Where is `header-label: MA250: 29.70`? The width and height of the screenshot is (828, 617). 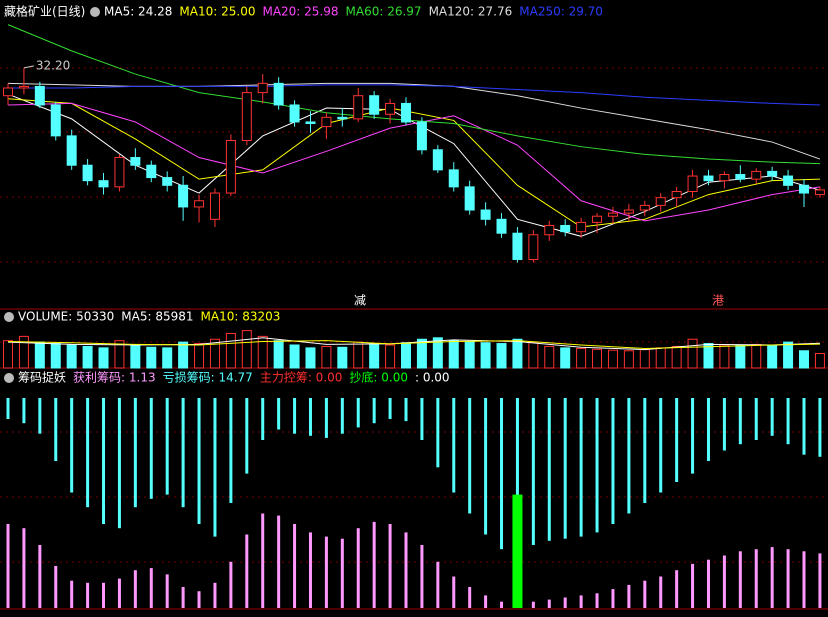
header-label: MA250: 29.70 is located at coordinates (561, 12).